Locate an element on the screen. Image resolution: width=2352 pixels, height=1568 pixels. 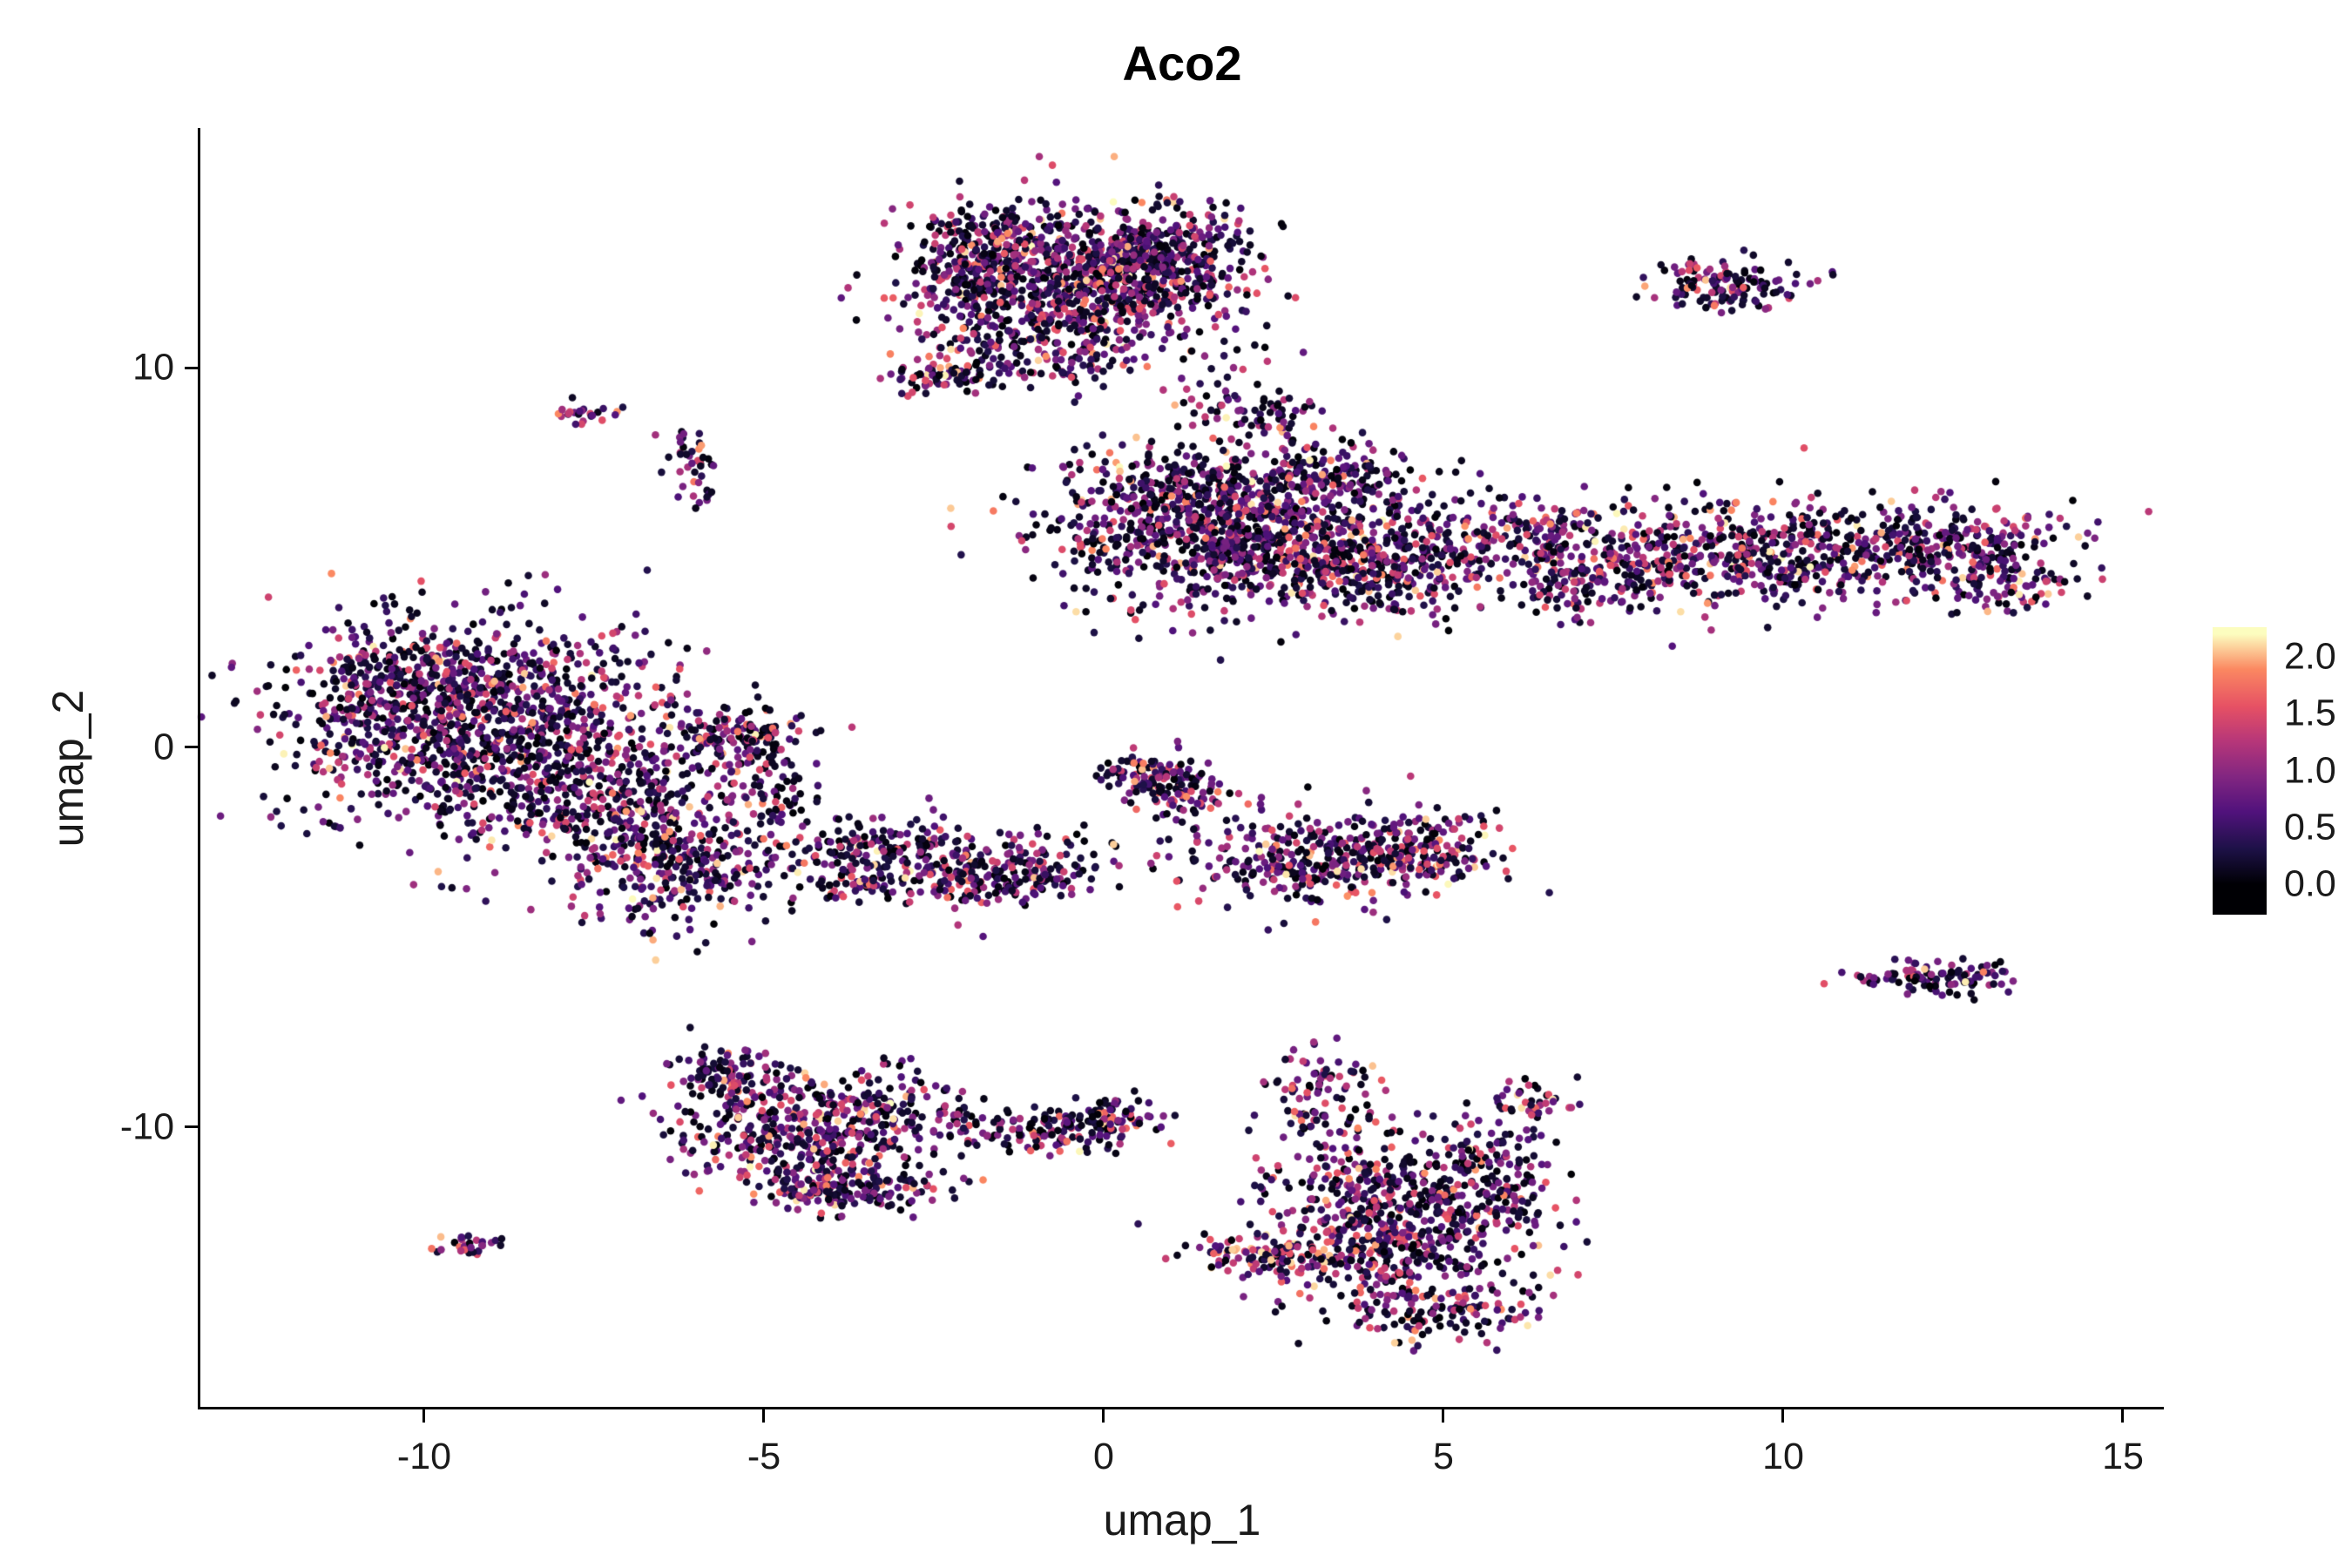
colorbar-tick-label: 0.5 is located at coordinates (2310, 827).